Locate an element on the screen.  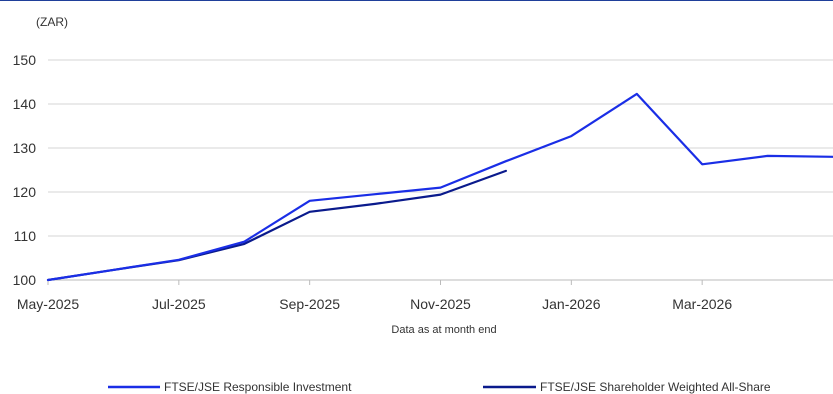
y-tick-label: 130 is located at coordinates (25, 148).